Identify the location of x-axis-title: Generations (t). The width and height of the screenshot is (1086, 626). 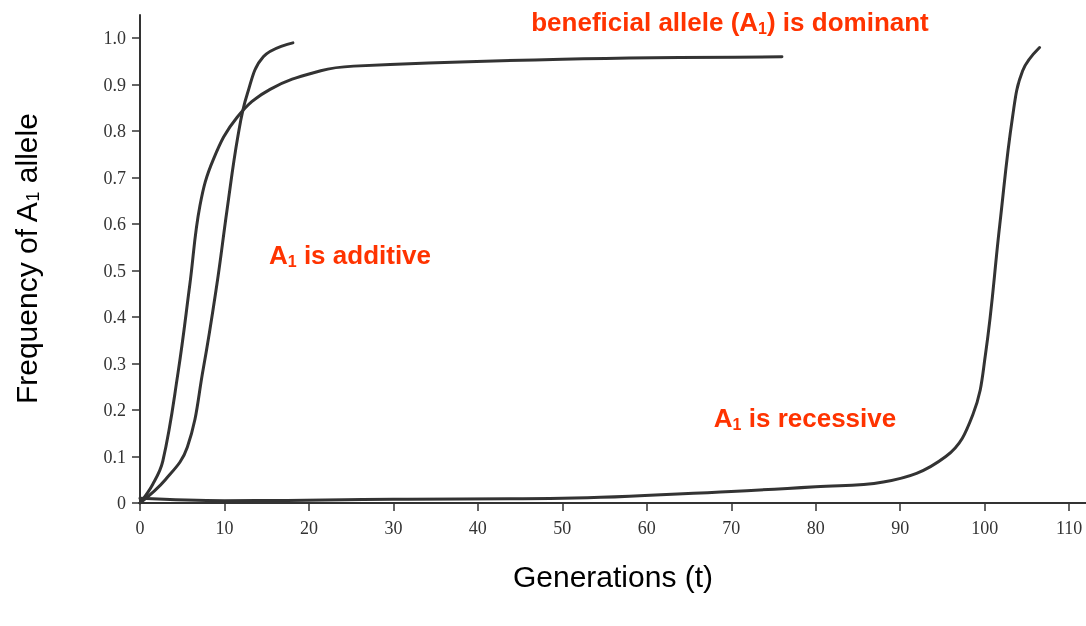
(613, 576).